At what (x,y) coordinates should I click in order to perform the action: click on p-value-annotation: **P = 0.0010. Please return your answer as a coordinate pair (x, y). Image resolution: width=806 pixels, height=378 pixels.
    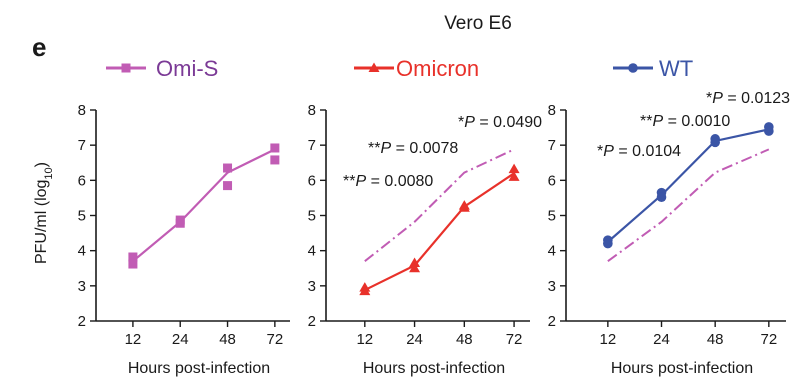
    Looking at the image, I should click on (685, 121).